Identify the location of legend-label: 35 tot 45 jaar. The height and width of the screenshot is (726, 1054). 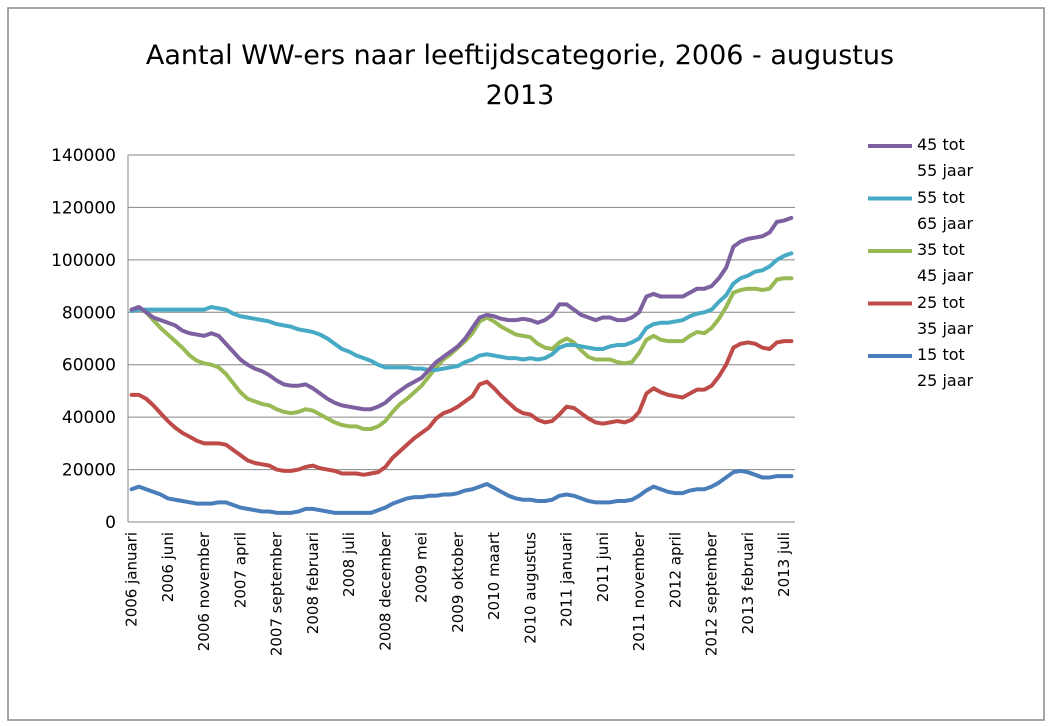
(945, 262).